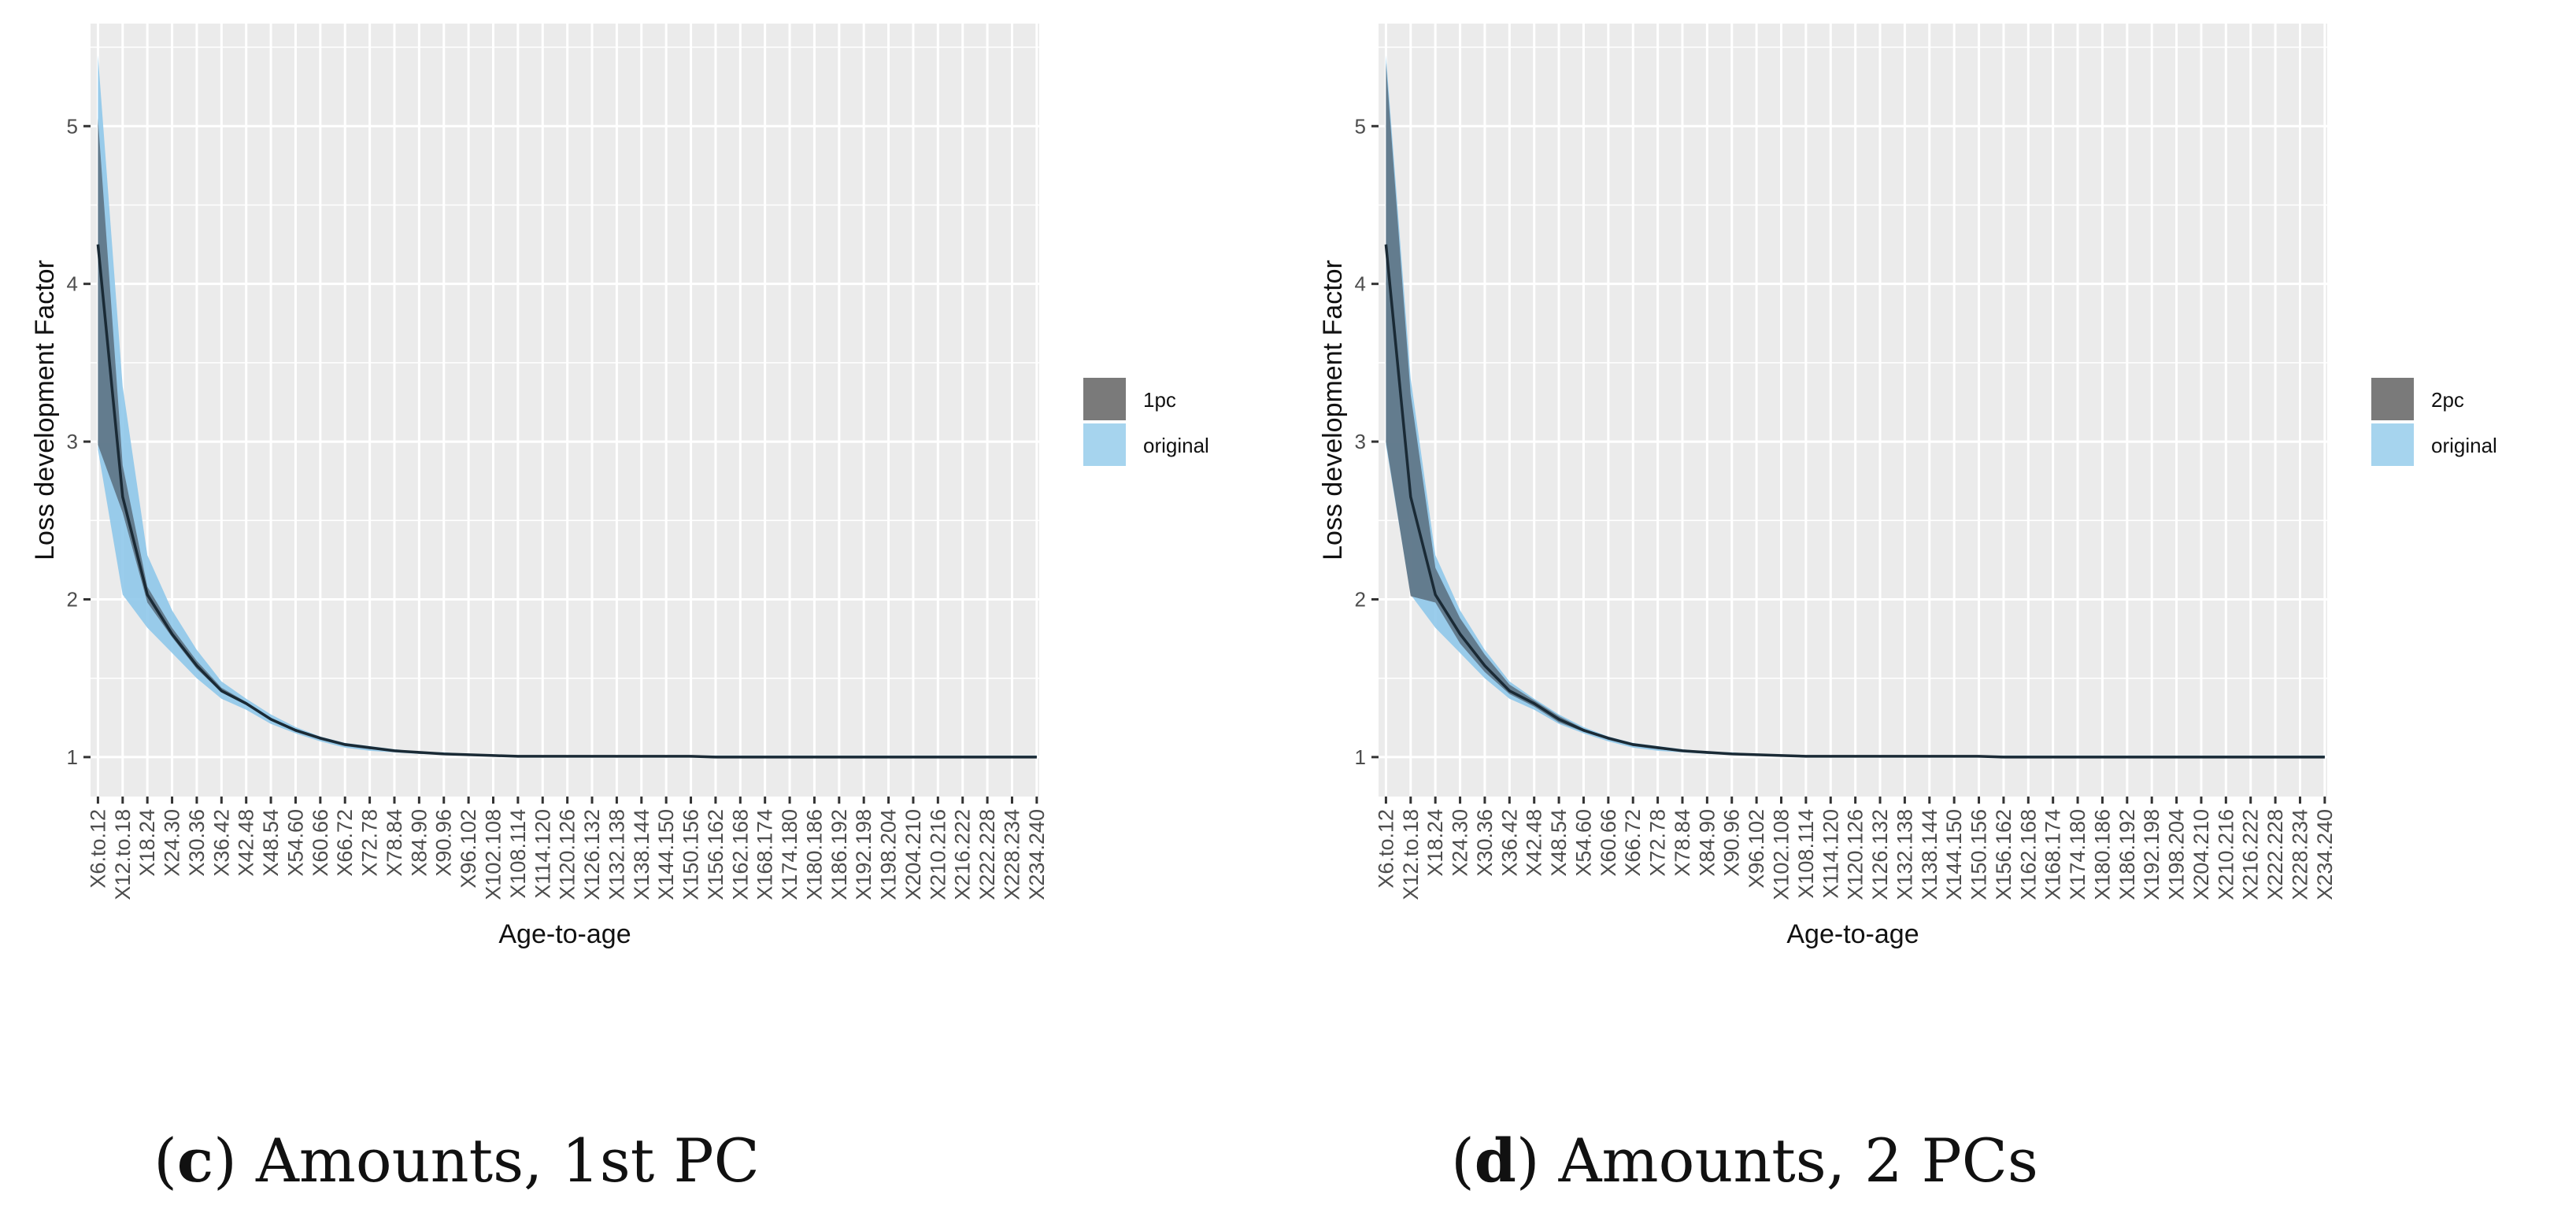 The width and height of the screenshot is (2576, 1231). What do you see at coordinates (2127, 854) in the screenshot?
I see `x-tick-label: X186.192` at bounding box center [2127, 854].